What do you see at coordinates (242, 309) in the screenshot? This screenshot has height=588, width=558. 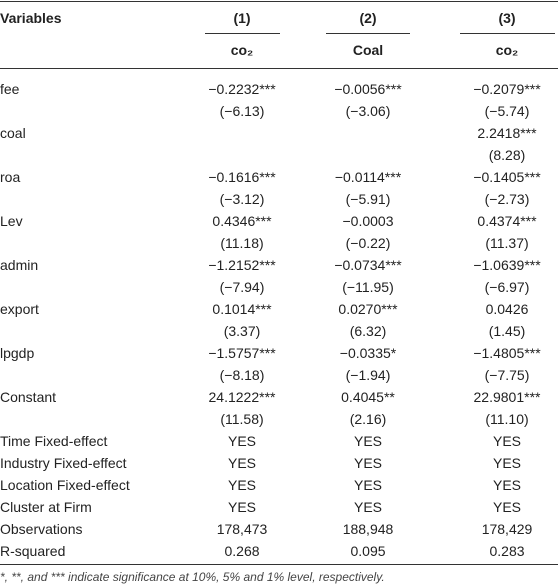 I see `cell: 0.1014***` at bounding box center [242, 309].